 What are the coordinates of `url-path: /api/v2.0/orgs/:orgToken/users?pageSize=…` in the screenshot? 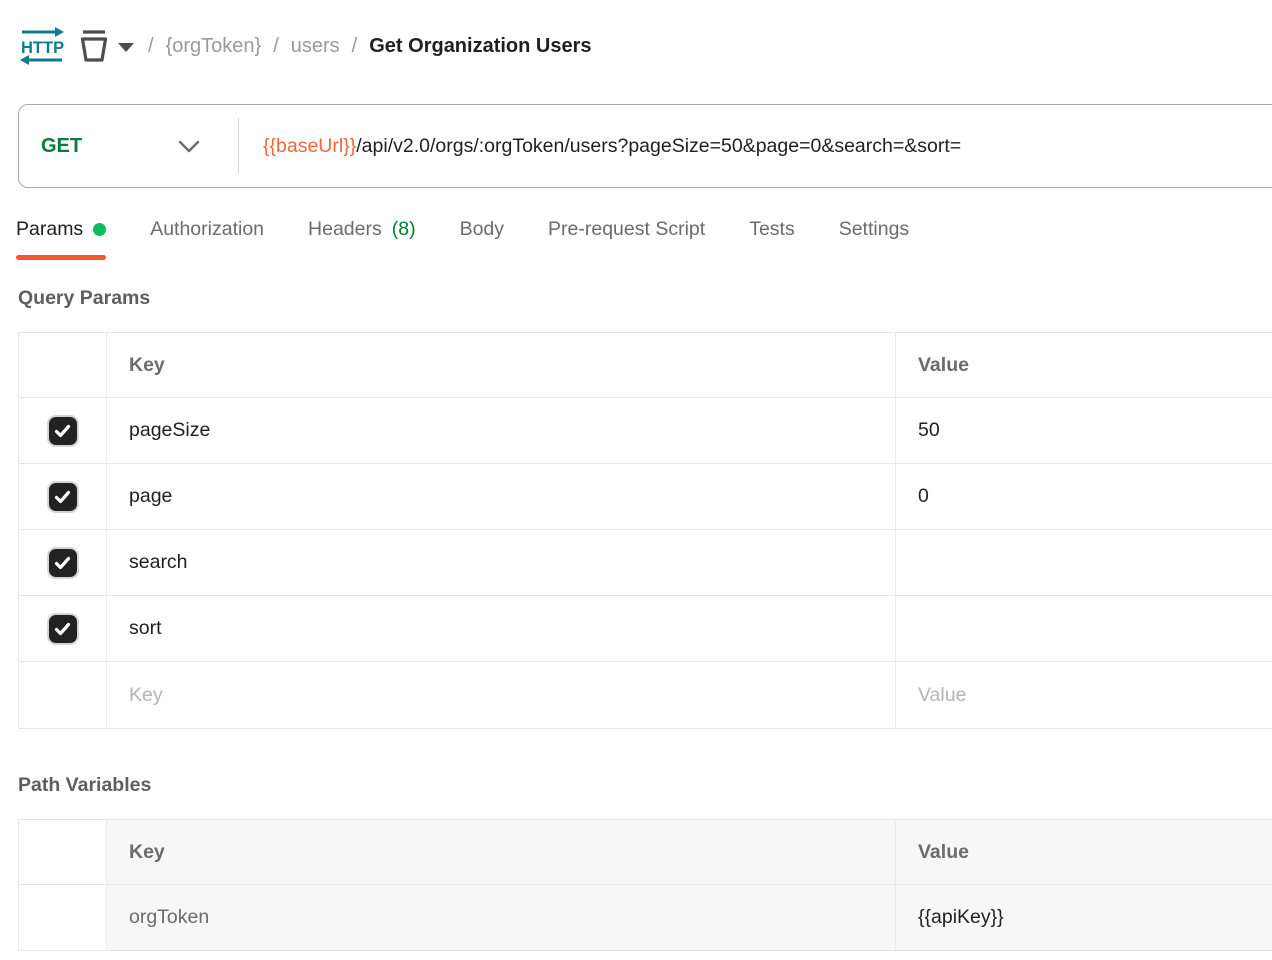 It's located at (659, 145).